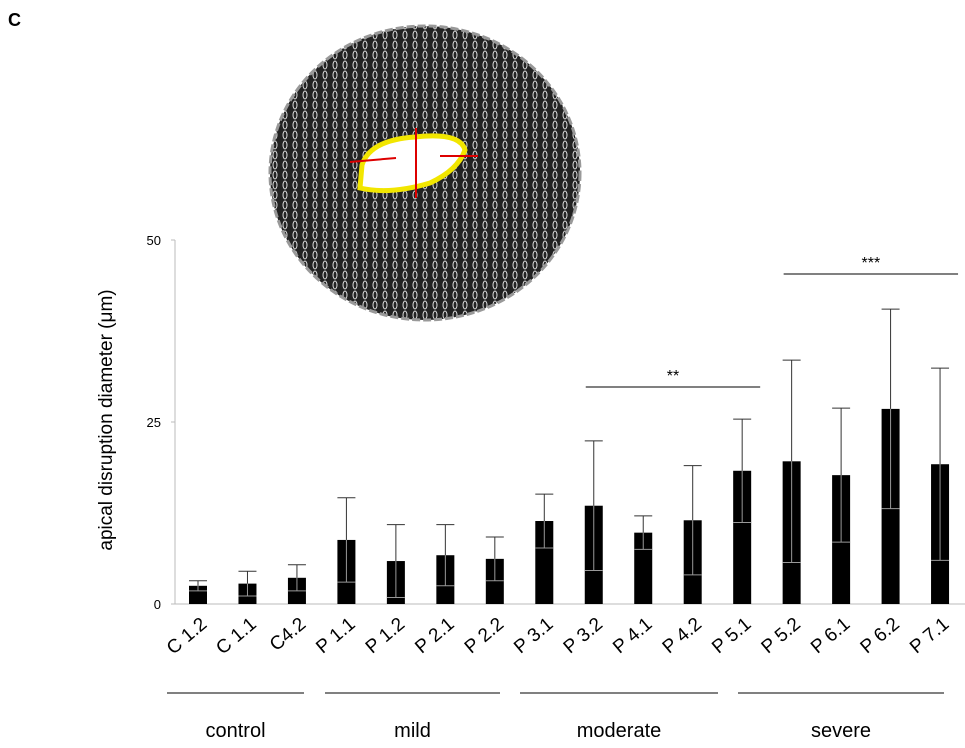 This screenshot has height=748, width=965. Describe the element at coordinates (682, 636) in the screenshot. I see `x-tick-label: P 4.2` at that location.